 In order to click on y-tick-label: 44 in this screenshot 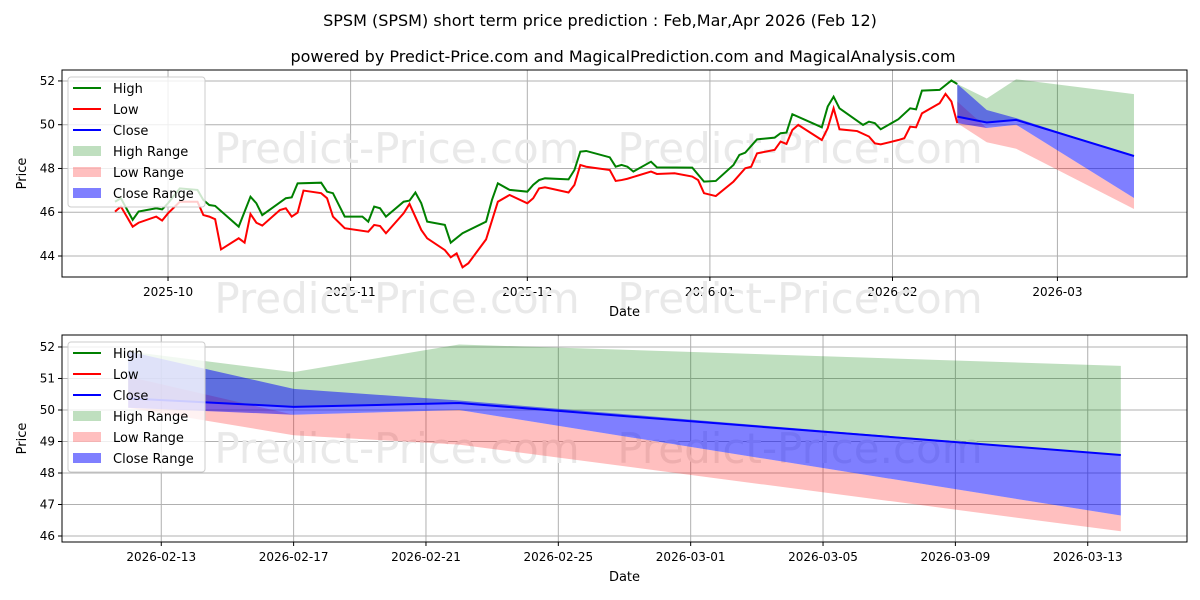, I will do `click(47, 256)`.